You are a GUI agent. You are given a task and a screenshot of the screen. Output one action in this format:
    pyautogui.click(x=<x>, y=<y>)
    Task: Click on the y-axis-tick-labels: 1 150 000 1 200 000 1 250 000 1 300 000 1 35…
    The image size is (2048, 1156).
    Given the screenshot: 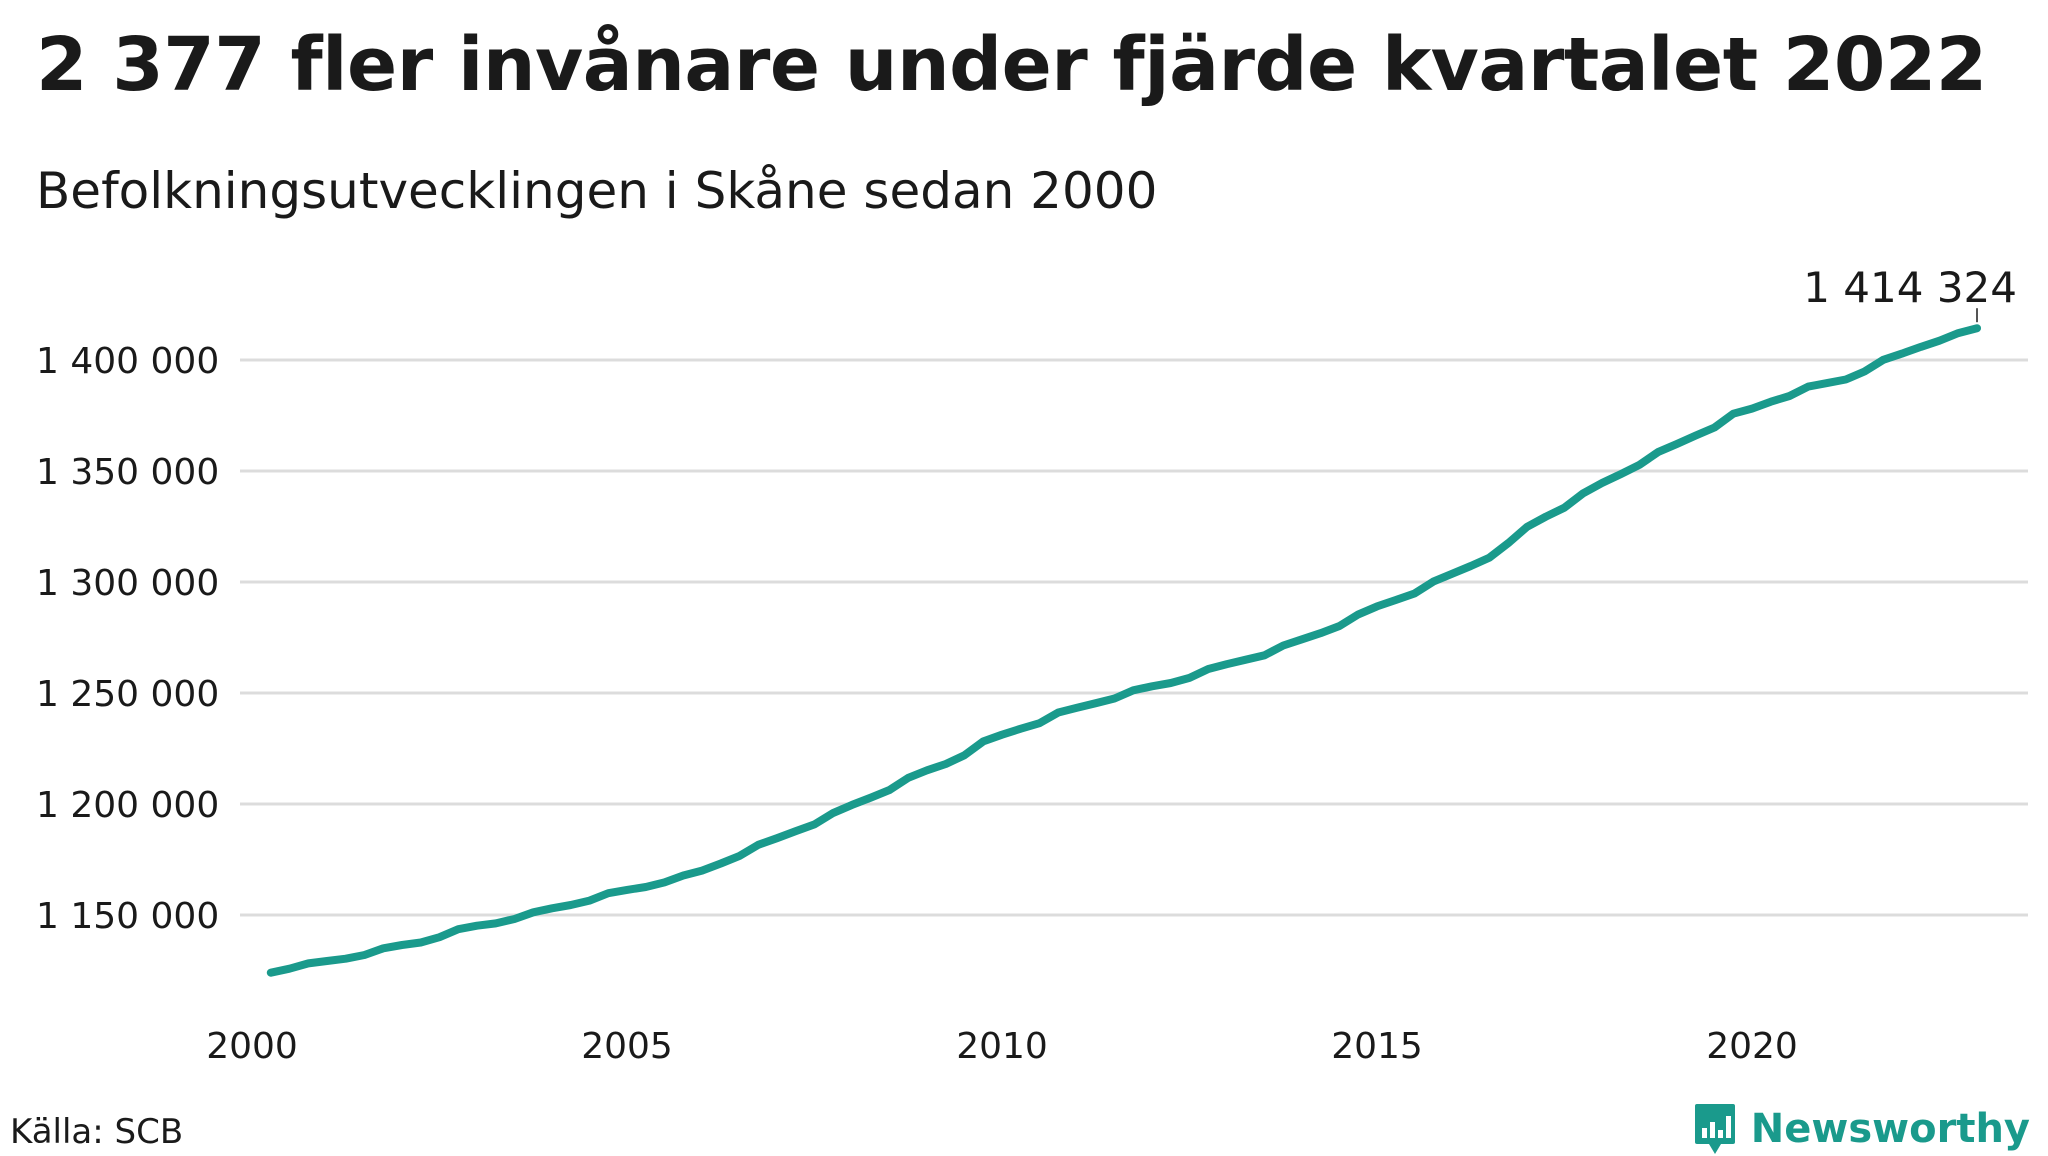 What is the action you would take?
    pyautogui.click(x=127, y=639)
    